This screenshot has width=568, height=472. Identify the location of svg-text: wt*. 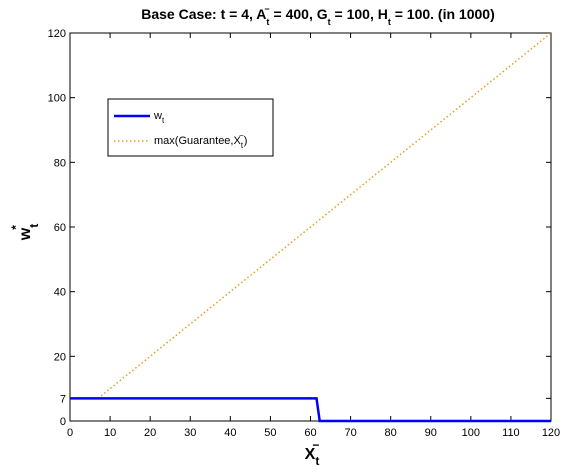
(25, 232).